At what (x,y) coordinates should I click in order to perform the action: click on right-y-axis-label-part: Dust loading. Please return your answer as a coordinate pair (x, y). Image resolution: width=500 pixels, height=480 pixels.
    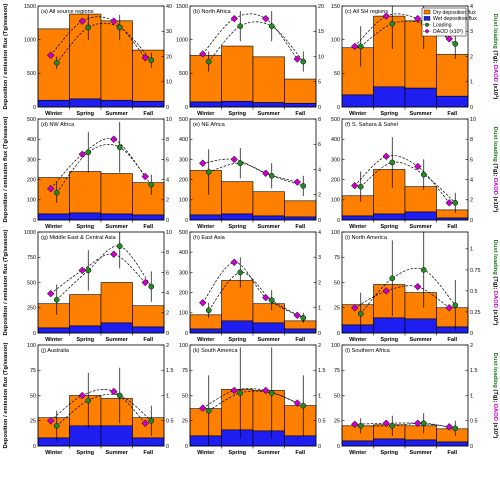
    Looking at the image, I should click on (495, 371).